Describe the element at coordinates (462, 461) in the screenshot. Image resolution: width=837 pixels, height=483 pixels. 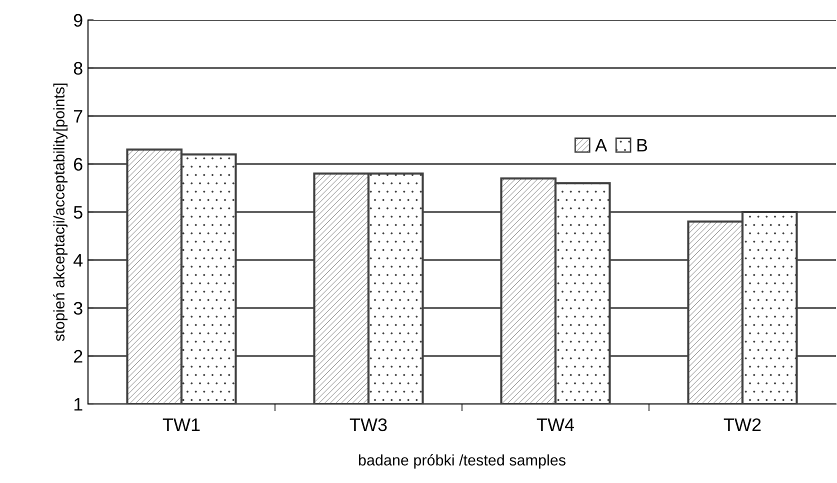
I see `x-axis-title: badane próbki /tested samples` at that location.